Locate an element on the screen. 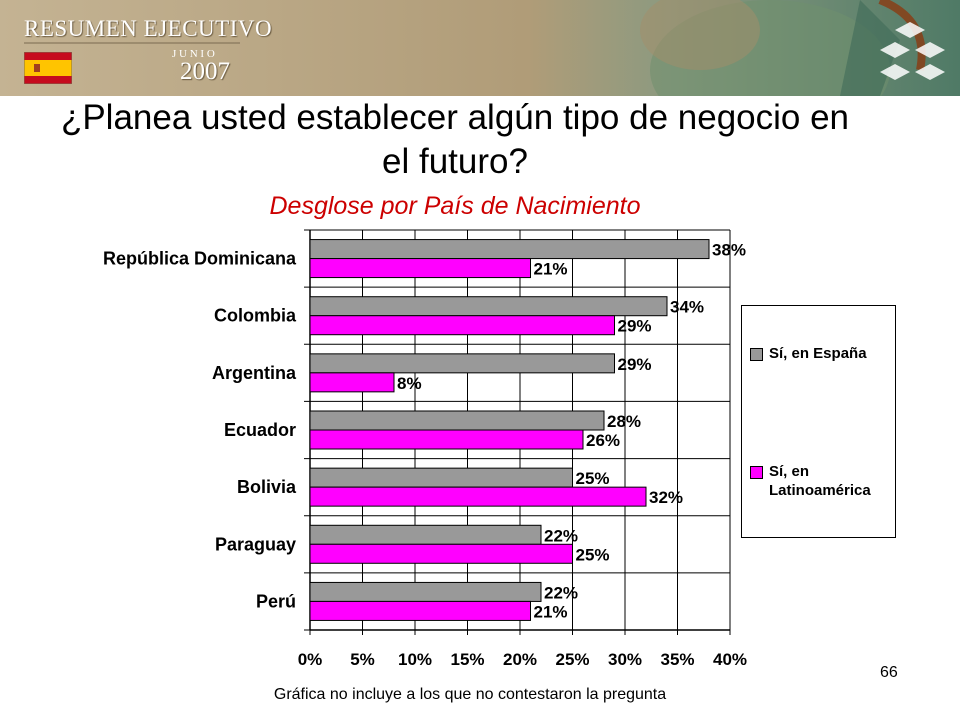 The width and height of the screenshot is (960, 720). data-label-latinoamerica: 29% is located at coordinates (635, 326).